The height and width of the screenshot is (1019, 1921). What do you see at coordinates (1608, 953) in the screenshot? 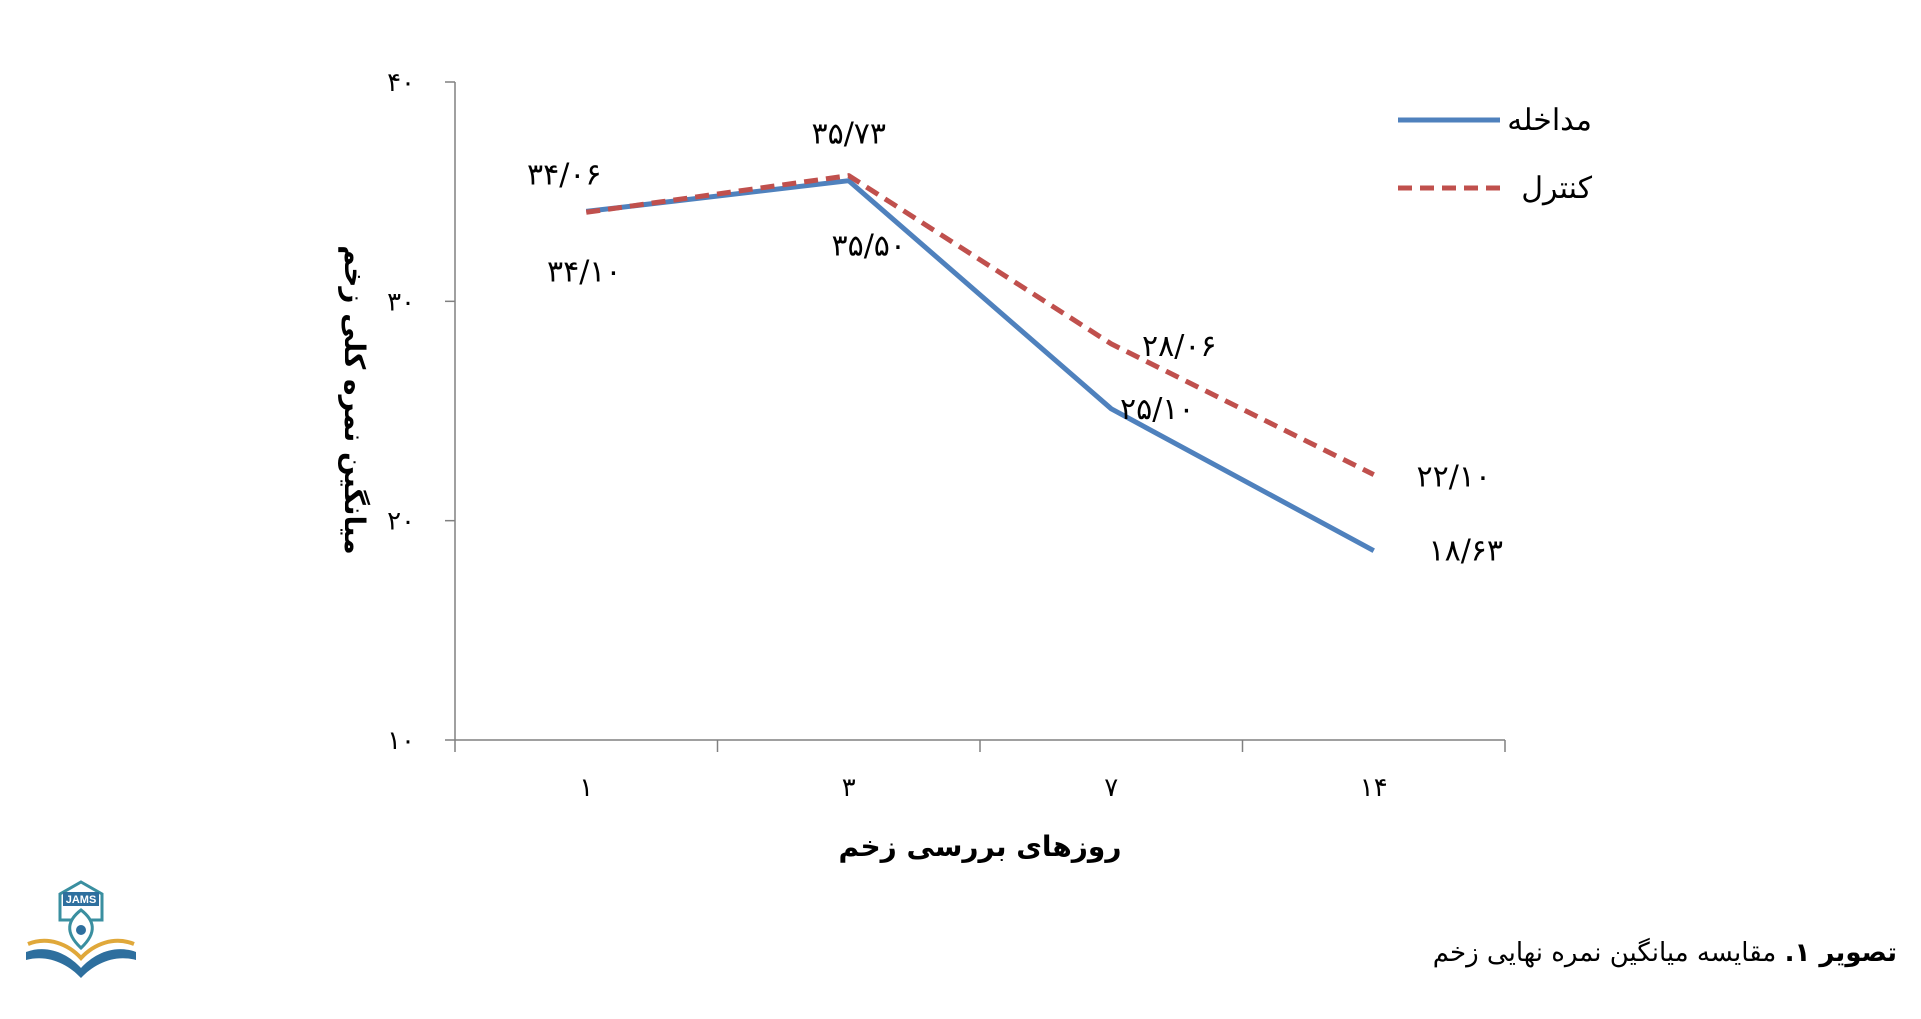
I see `figure-caption-text: مقایسه میانگین نمره نهایی زخم` at bounding box center [1608, 953].